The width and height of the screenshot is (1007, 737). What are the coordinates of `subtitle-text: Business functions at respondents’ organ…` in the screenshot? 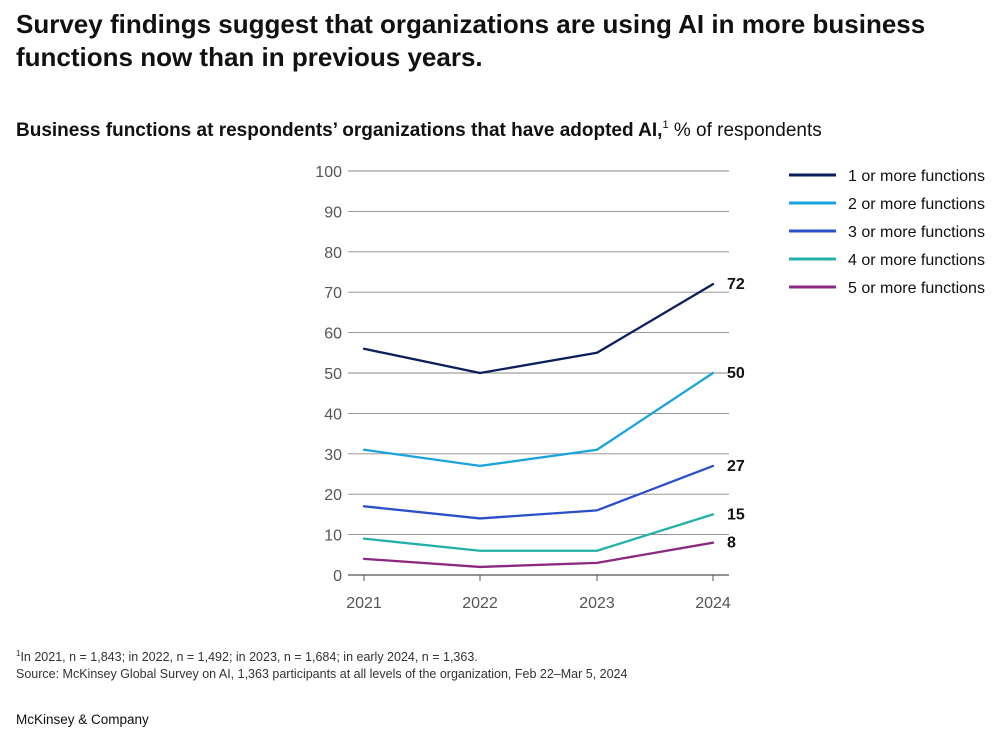 It's located at (339, 130).